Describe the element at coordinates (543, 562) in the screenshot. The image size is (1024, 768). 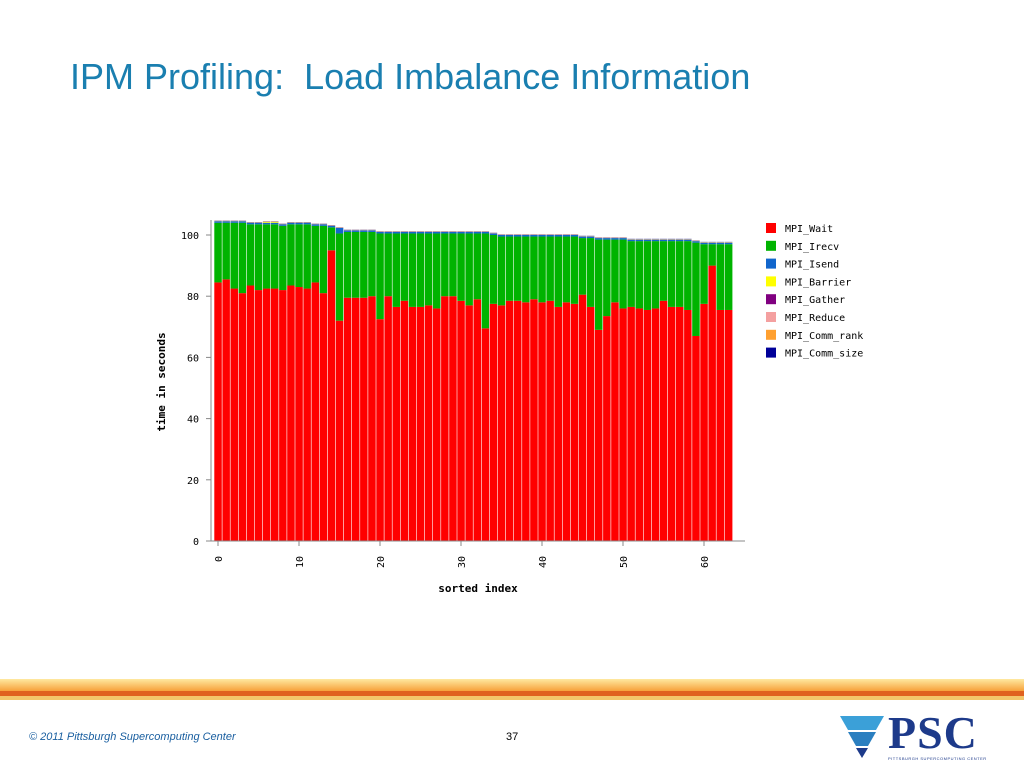
I see `x-tick-label: 40` at that location.